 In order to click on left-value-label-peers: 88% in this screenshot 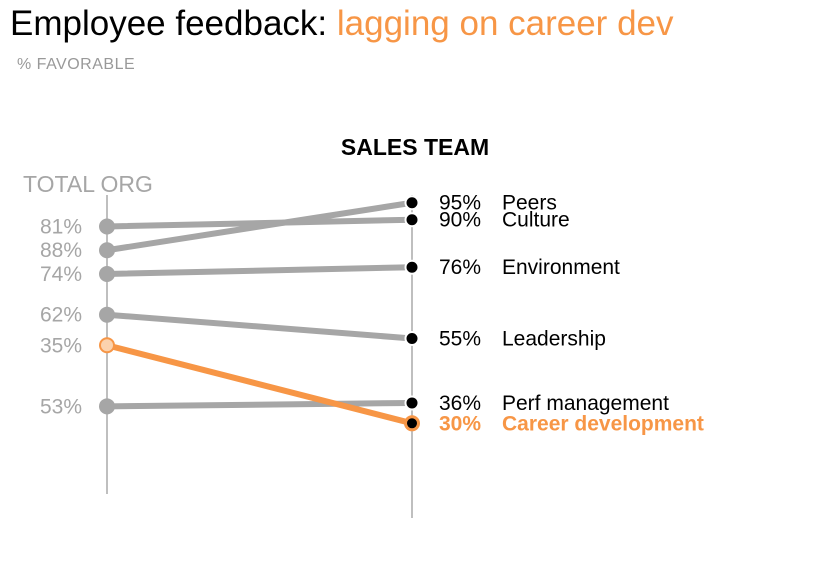, I will do `click(61, 250)`.